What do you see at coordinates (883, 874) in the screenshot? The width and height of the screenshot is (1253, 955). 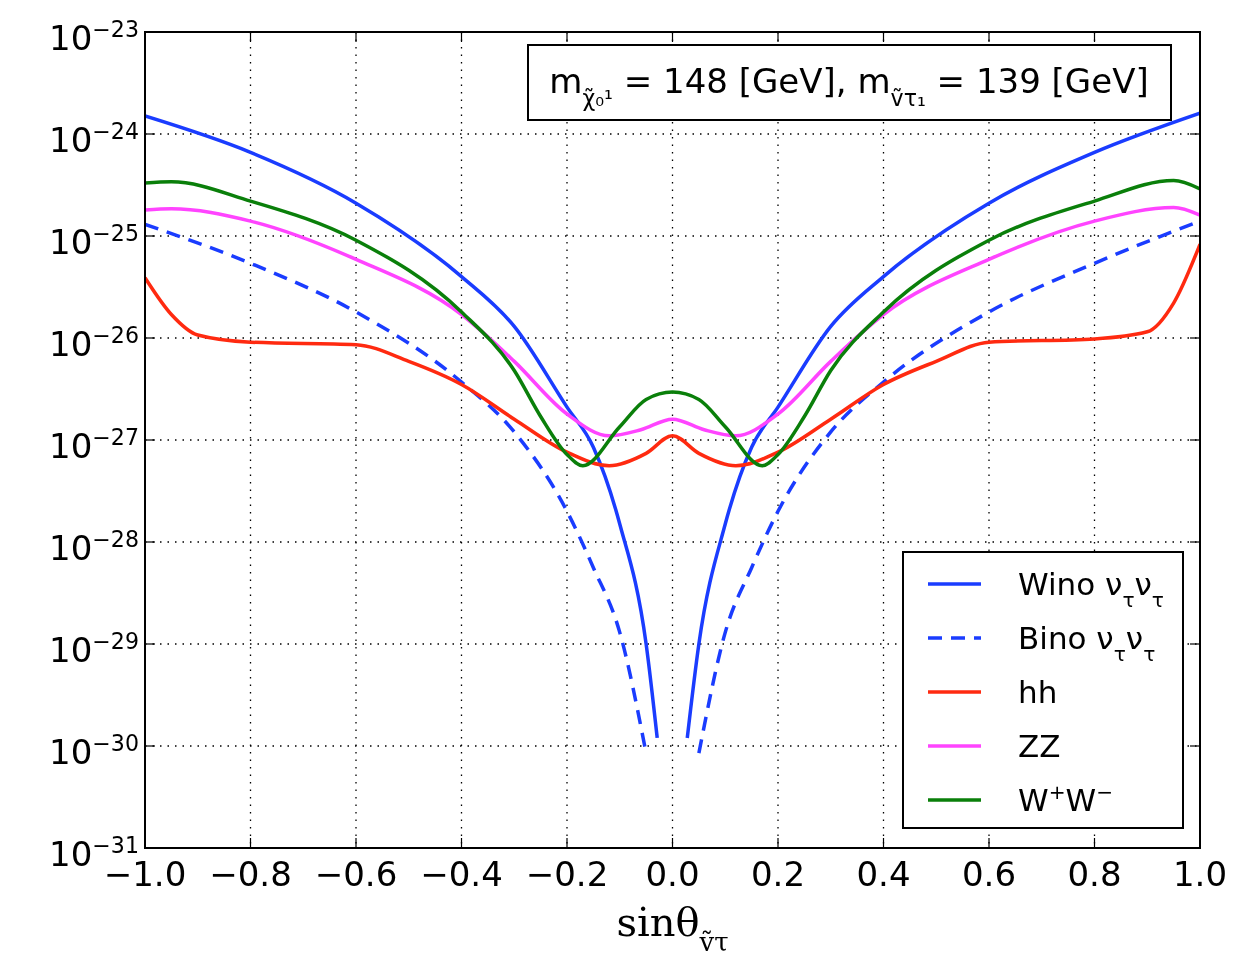 I see `x-tick-label: 0.4` at bounding box center [883, 874].